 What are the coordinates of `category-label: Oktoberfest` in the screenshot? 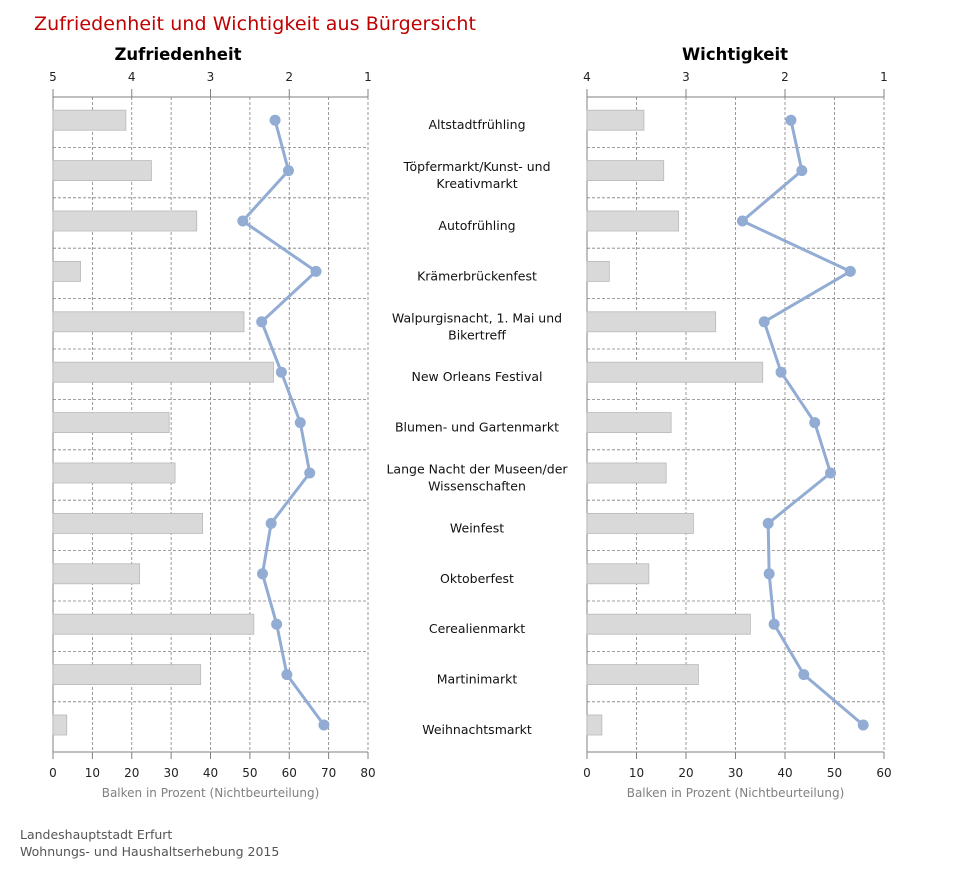 It's located at (477, 578).